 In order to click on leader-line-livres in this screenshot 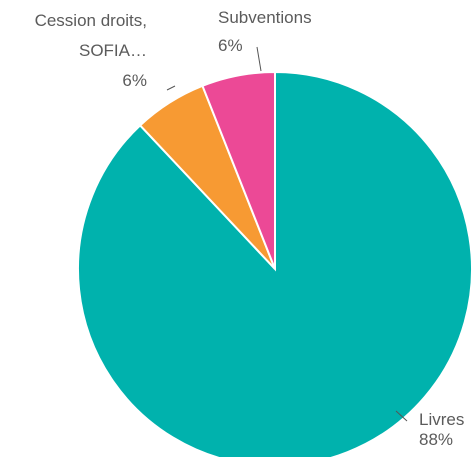, I will do `click(401, 416)`.